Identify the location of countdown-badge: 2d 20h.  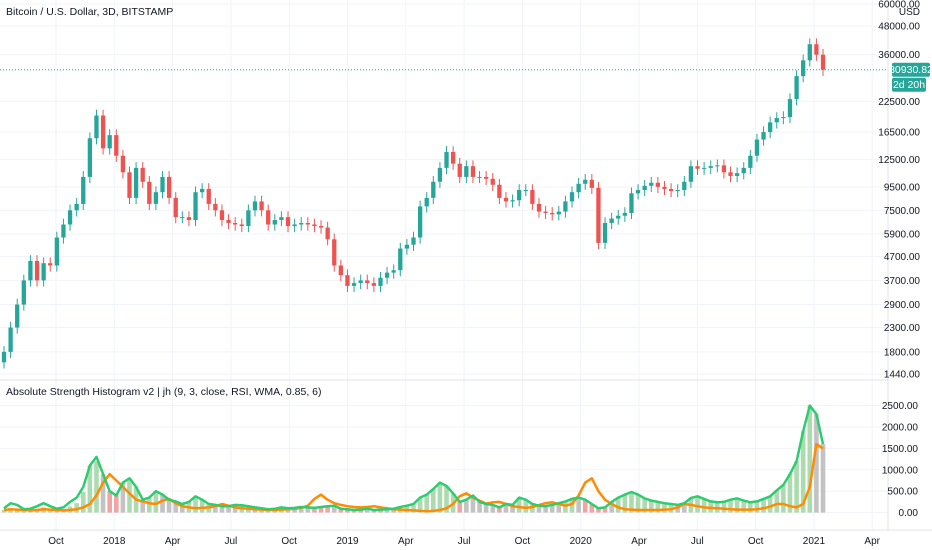
(909, 84).